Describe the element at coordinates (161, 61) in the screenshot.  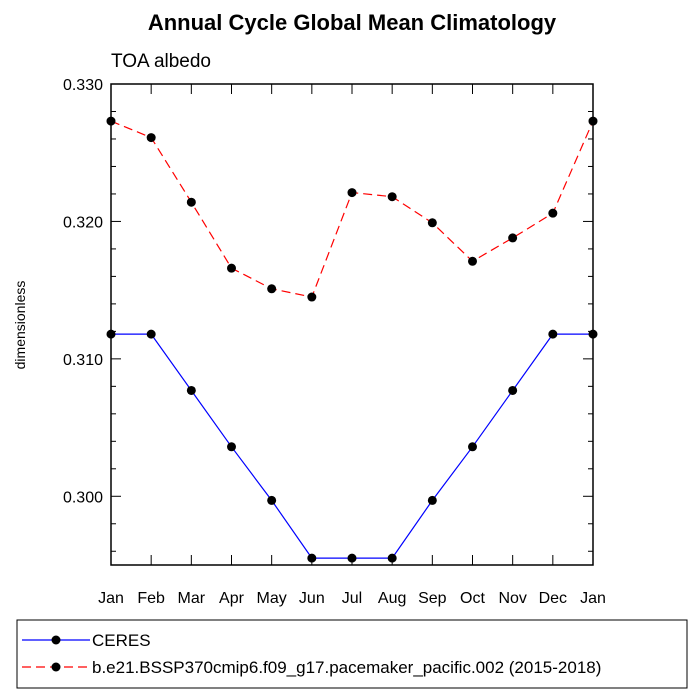
I see `chart-subtitle: TOA albedo` at that location.